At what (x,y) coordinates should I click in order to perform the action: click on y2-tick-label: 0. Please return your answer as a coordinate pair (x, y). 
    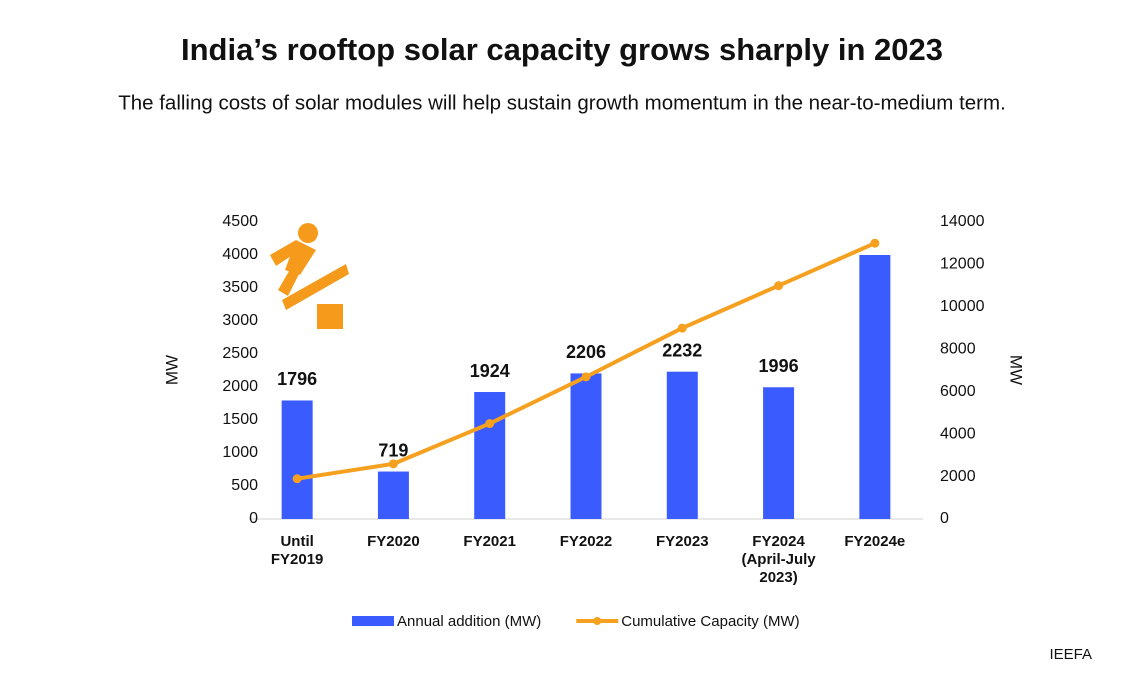
    Looking at the image, I should click on (944, 518).